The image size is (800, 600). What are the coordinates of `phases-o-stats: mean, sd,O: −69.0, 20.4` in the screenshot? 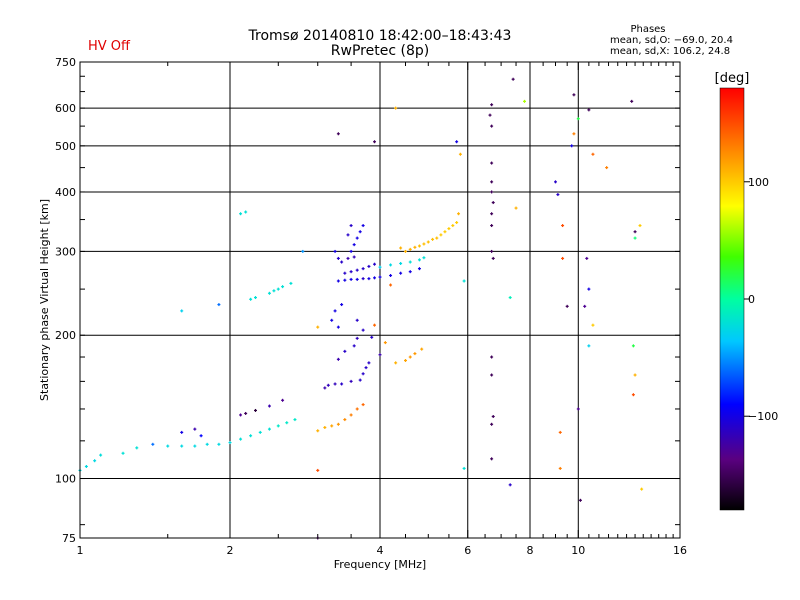 It's located at (671, 40).